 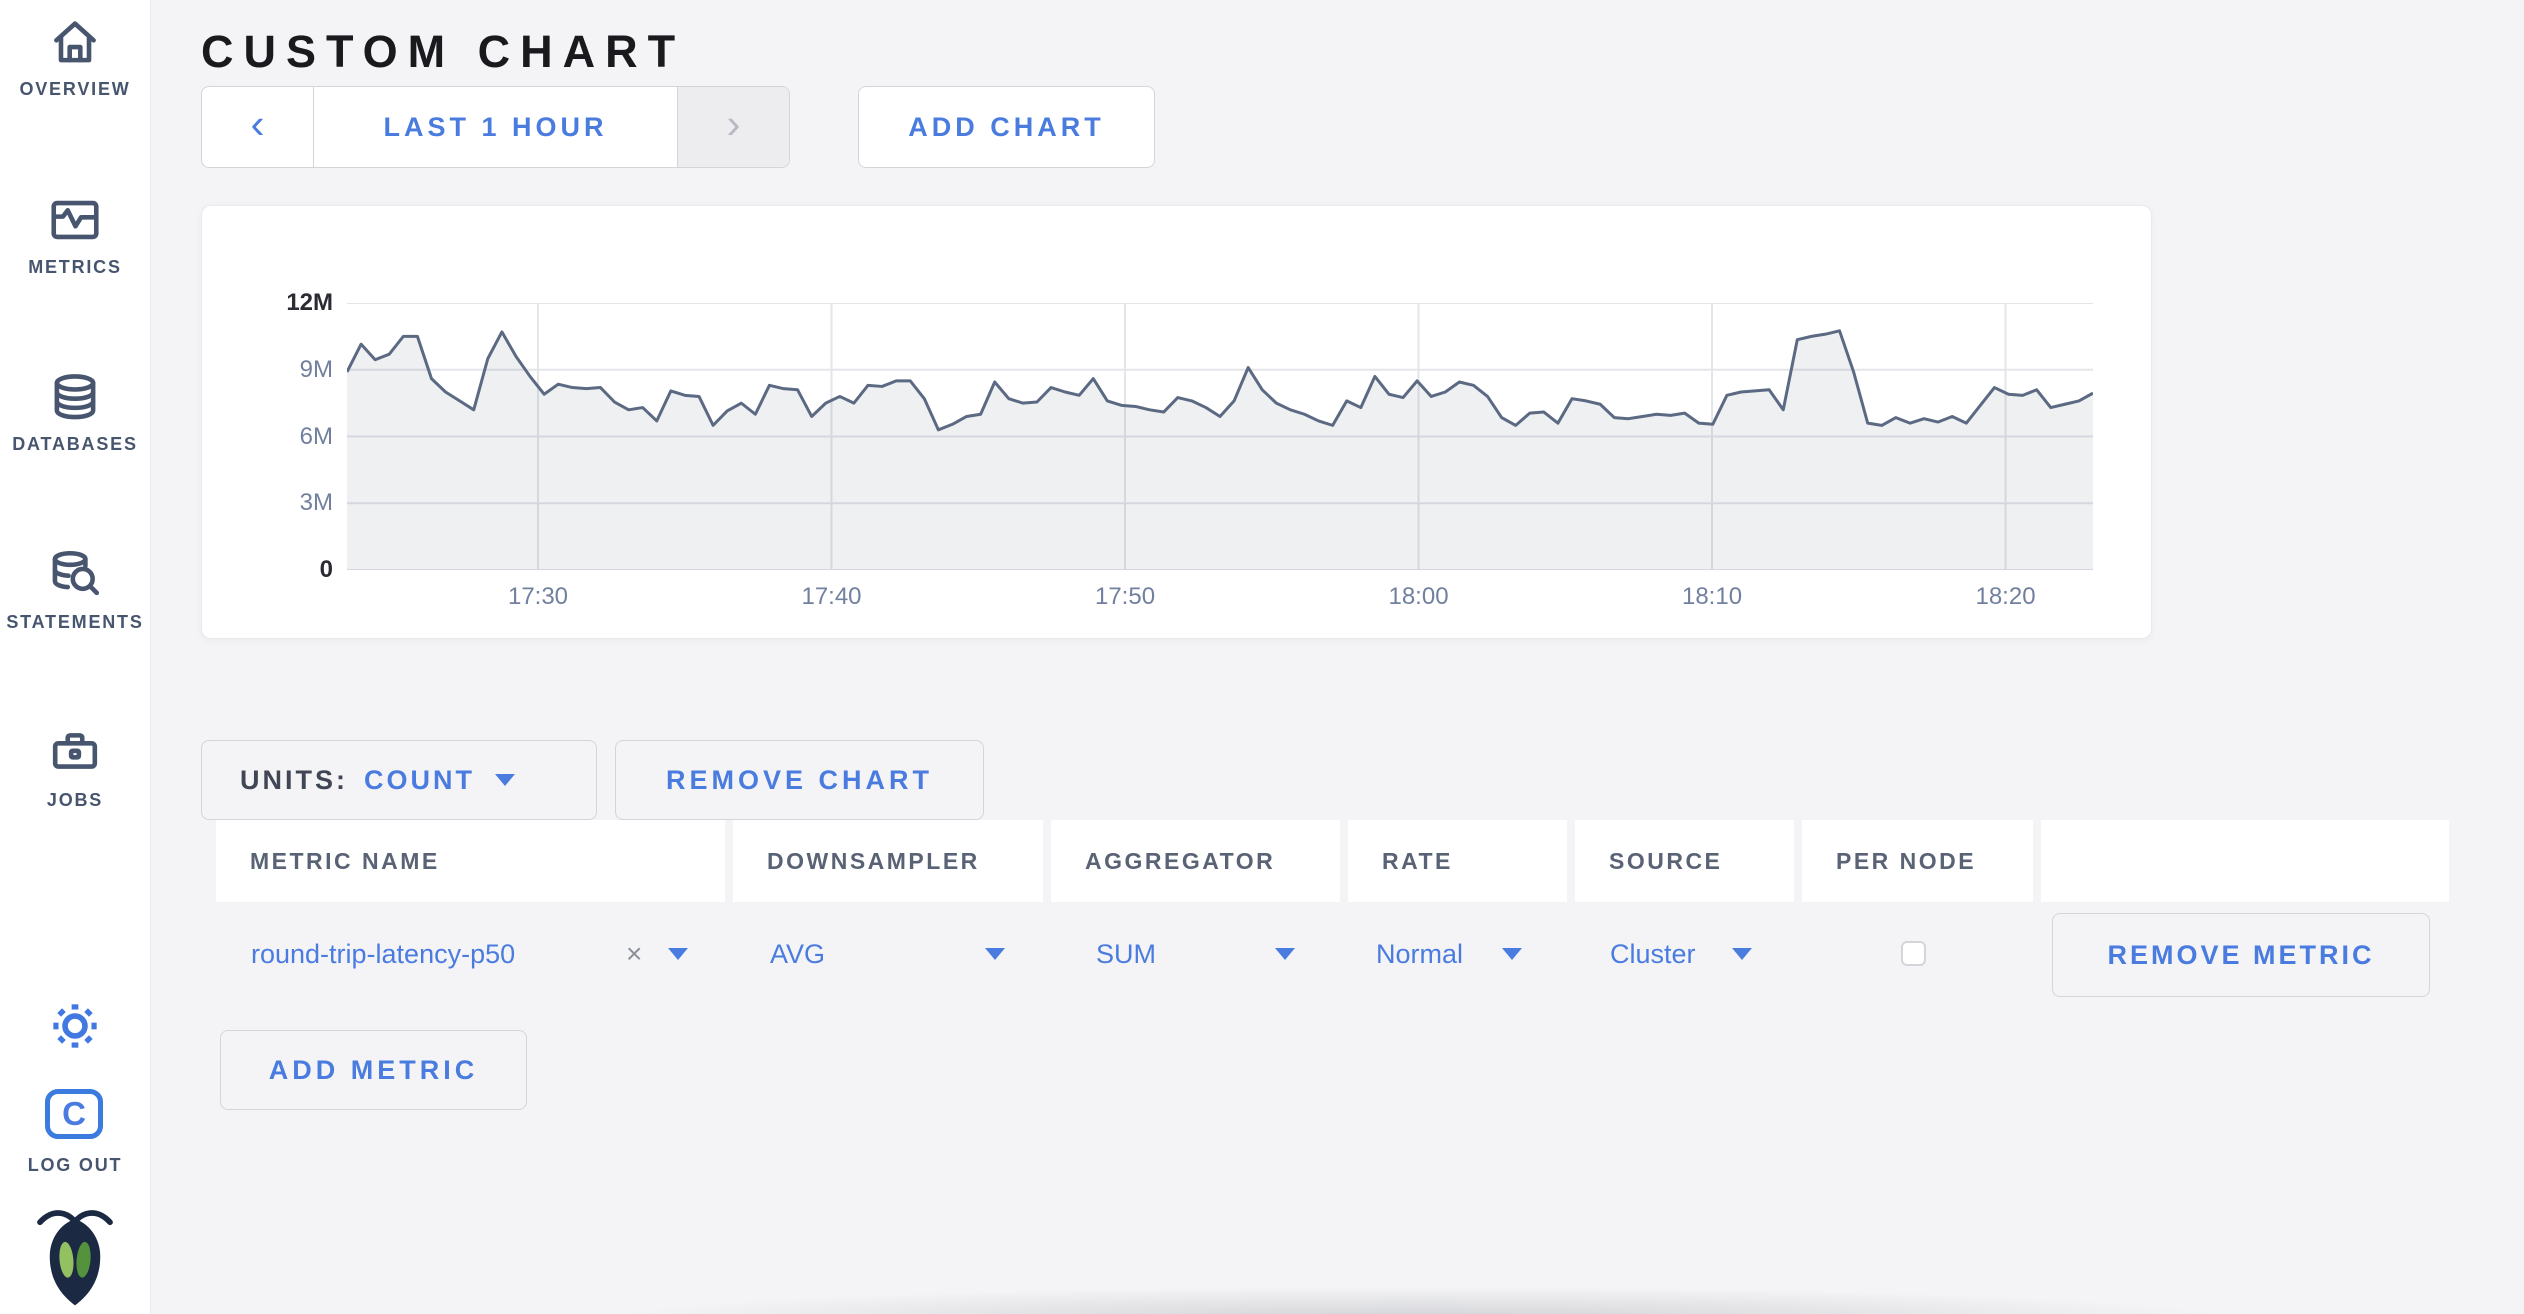 What do you see at coordinates (257, 123) in the screenshot?
I see `chevron-left-icon: ‹` at bounding box center [257, 123].